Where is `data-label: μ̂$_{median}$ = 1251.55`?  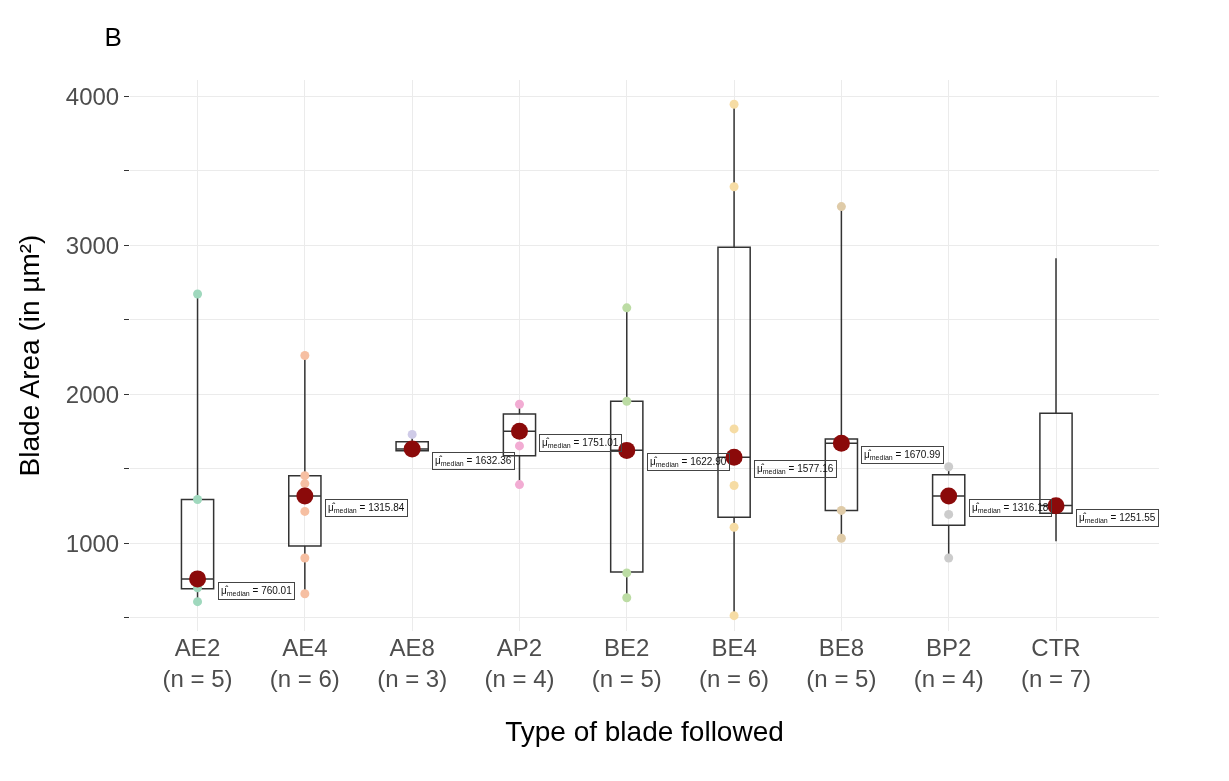 data-label: μ̂$_{median}$ = 1251.55 is located at coordinates (1117, 518).